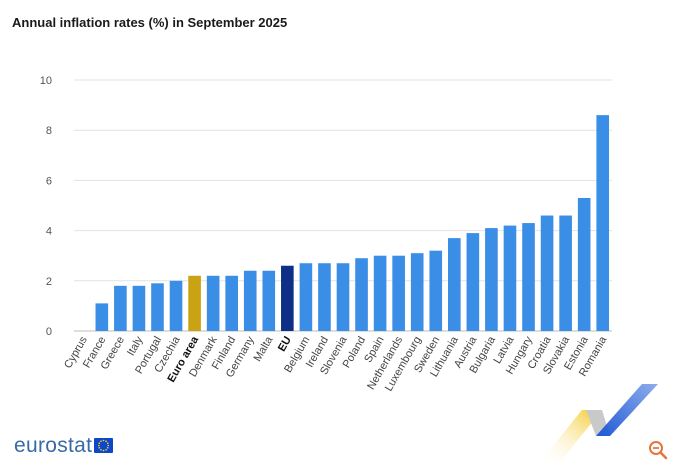 This screenshot has height=470, width=680. What do you see at coordinates (194, 303) in the screenshot?
I see `bar-euro-area` at bounding box center [194, 303].